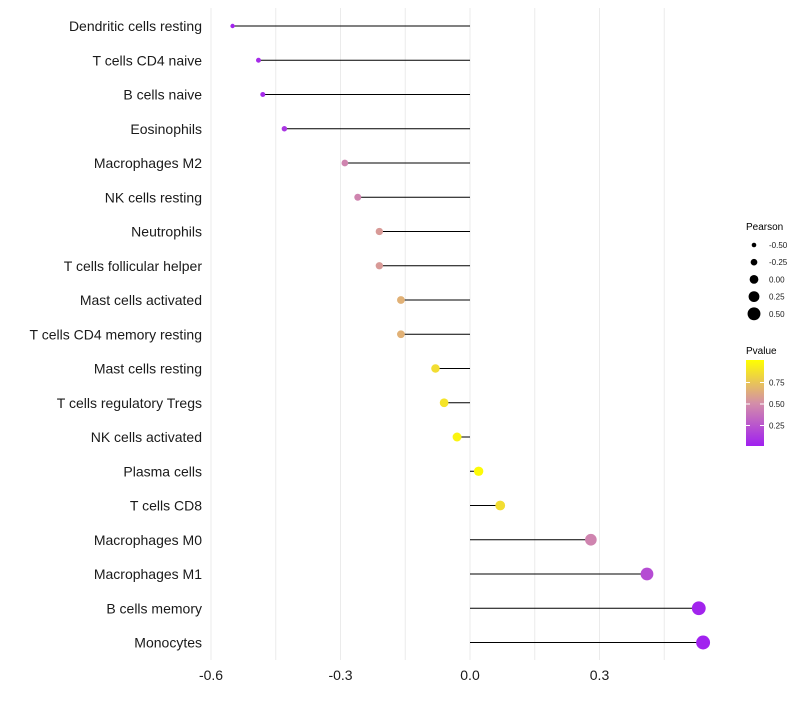  I want to click on size-legend-label: 0.25, so click(777, 297).